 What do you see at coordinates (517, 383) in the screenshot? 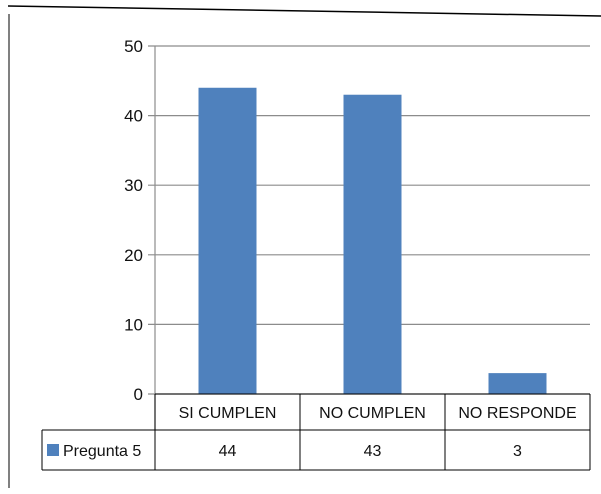
I see `bar-no-responde` at bounding box center [517, 383].